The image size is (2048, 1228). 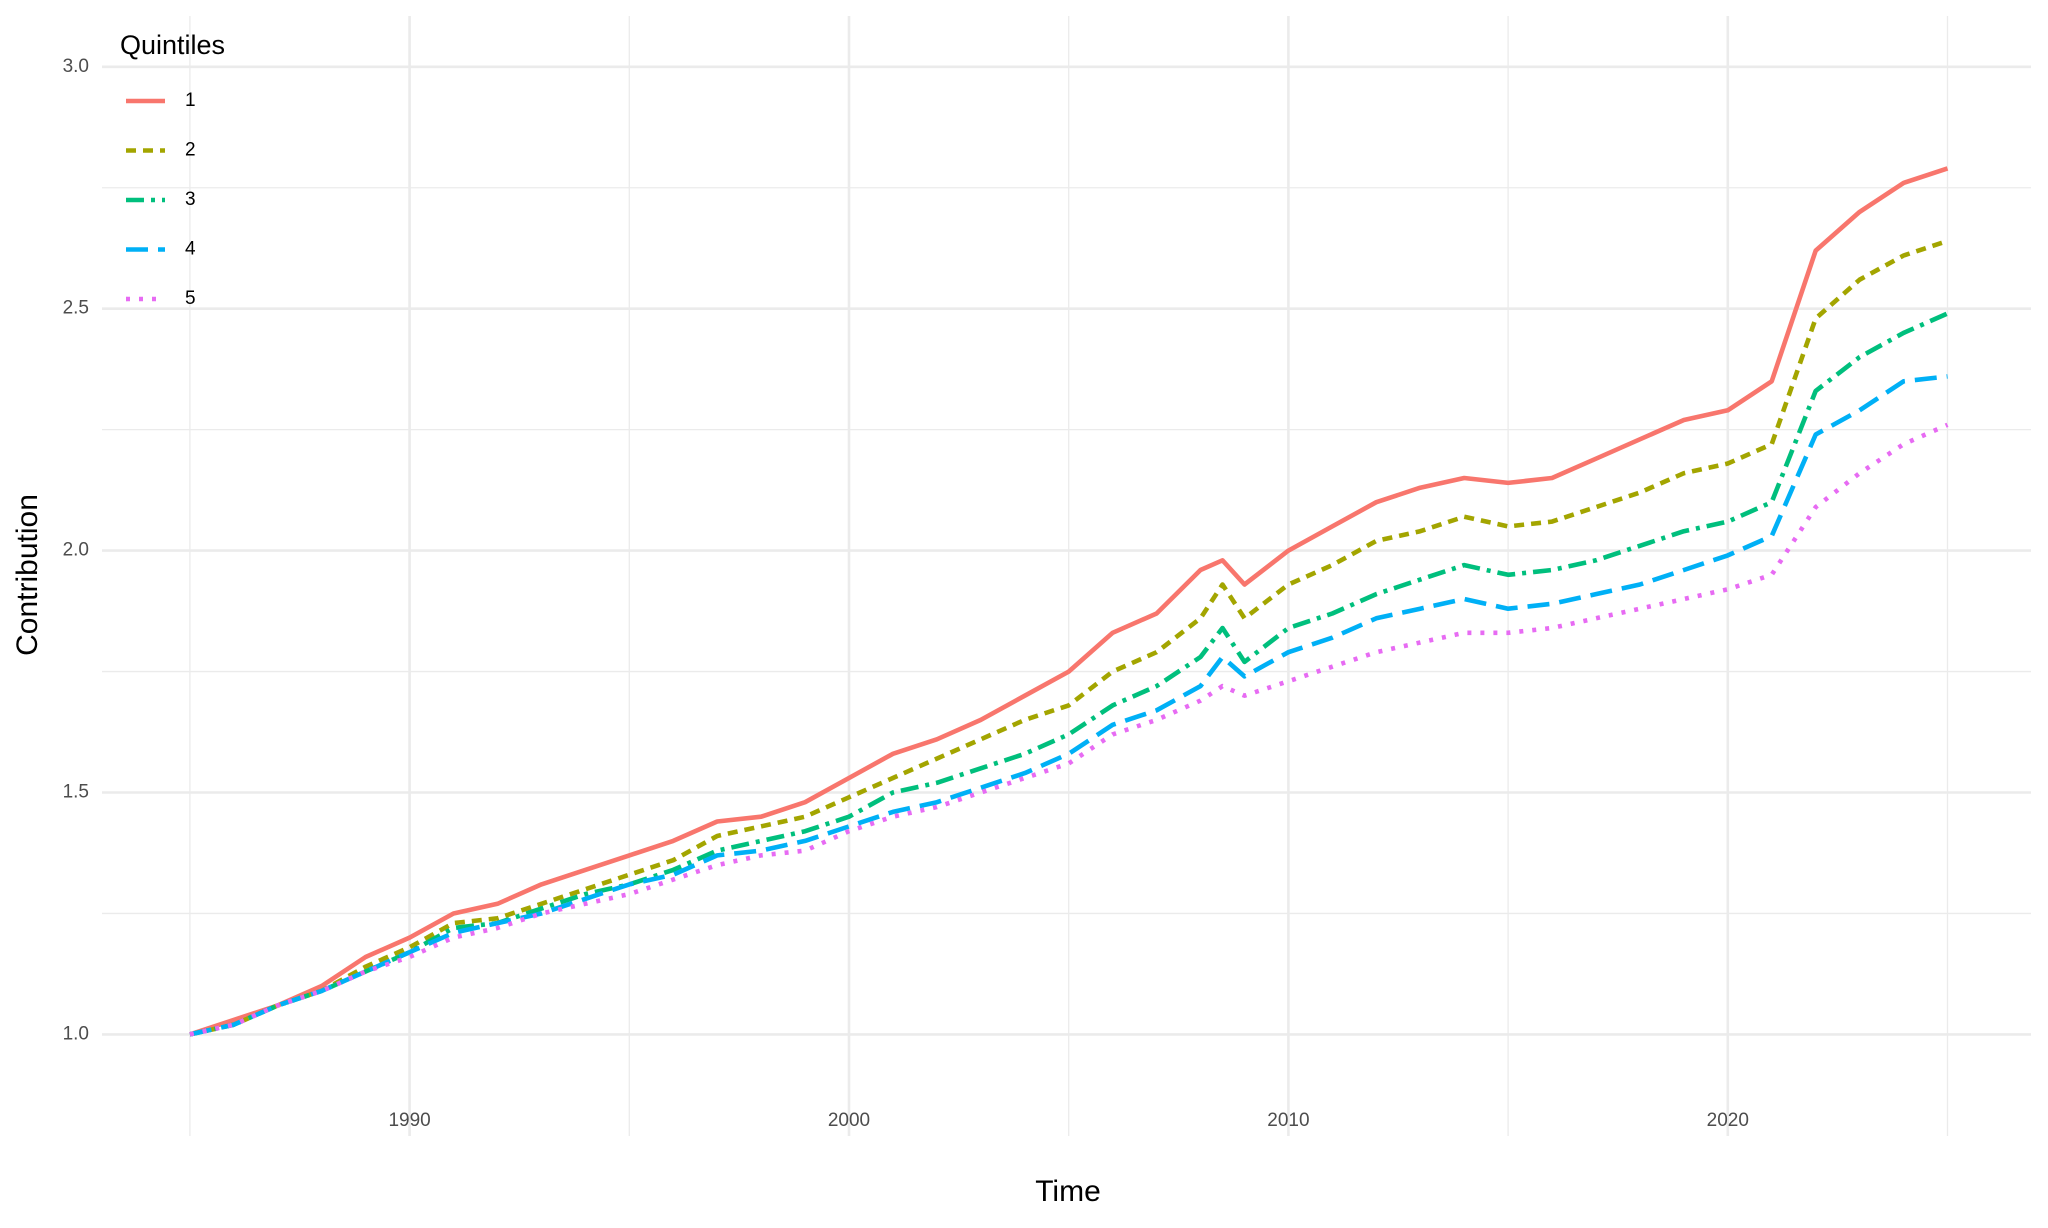 I want to click on legend-label: 3, so click(x=190, y=199).